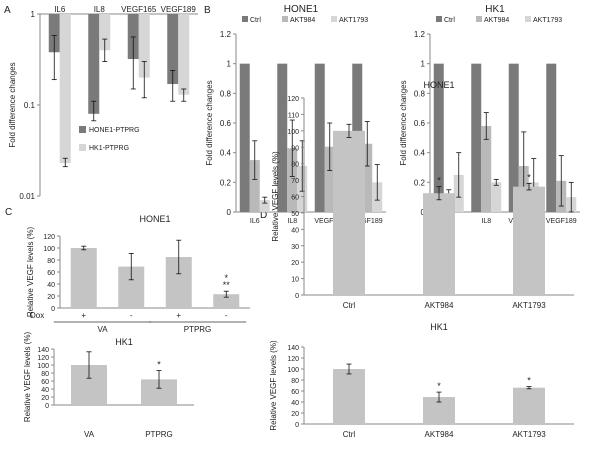  I want to click on chart-d-hone1-y-tick-label: 10, so click(295, 280).